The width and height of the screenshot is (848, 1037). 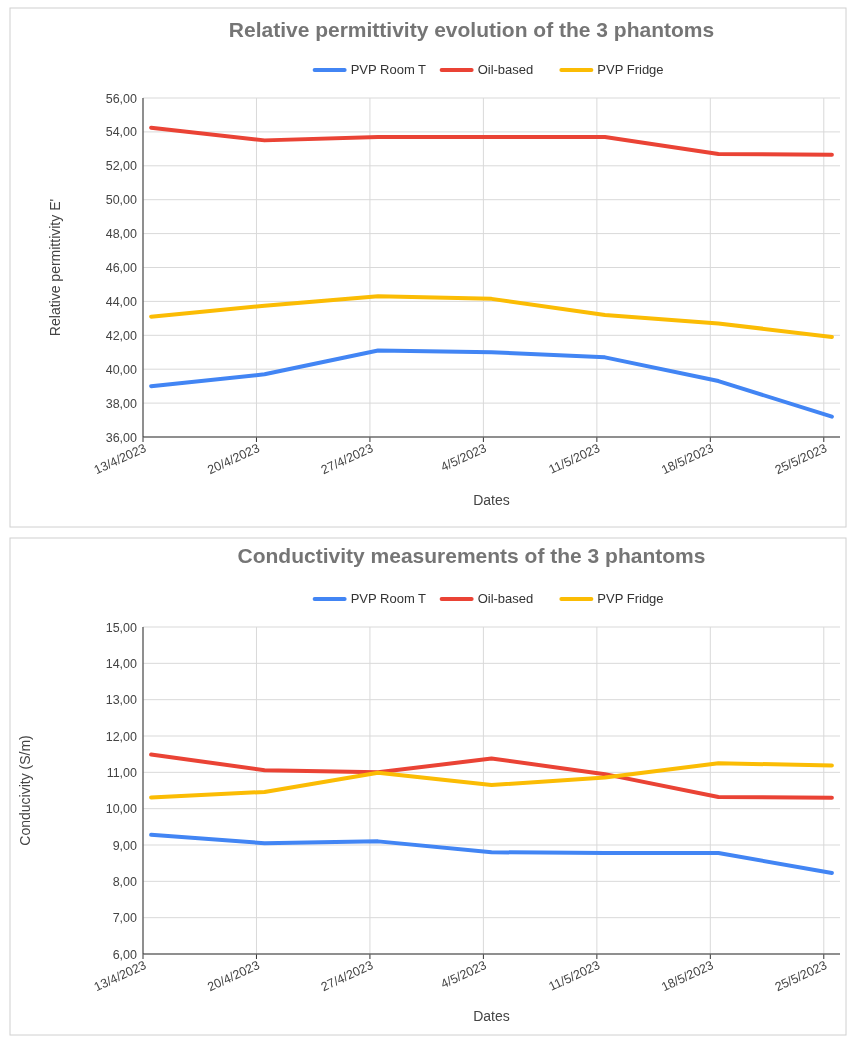 I want to click on y-tick-label: 7,00, so click(x=125, y=918).